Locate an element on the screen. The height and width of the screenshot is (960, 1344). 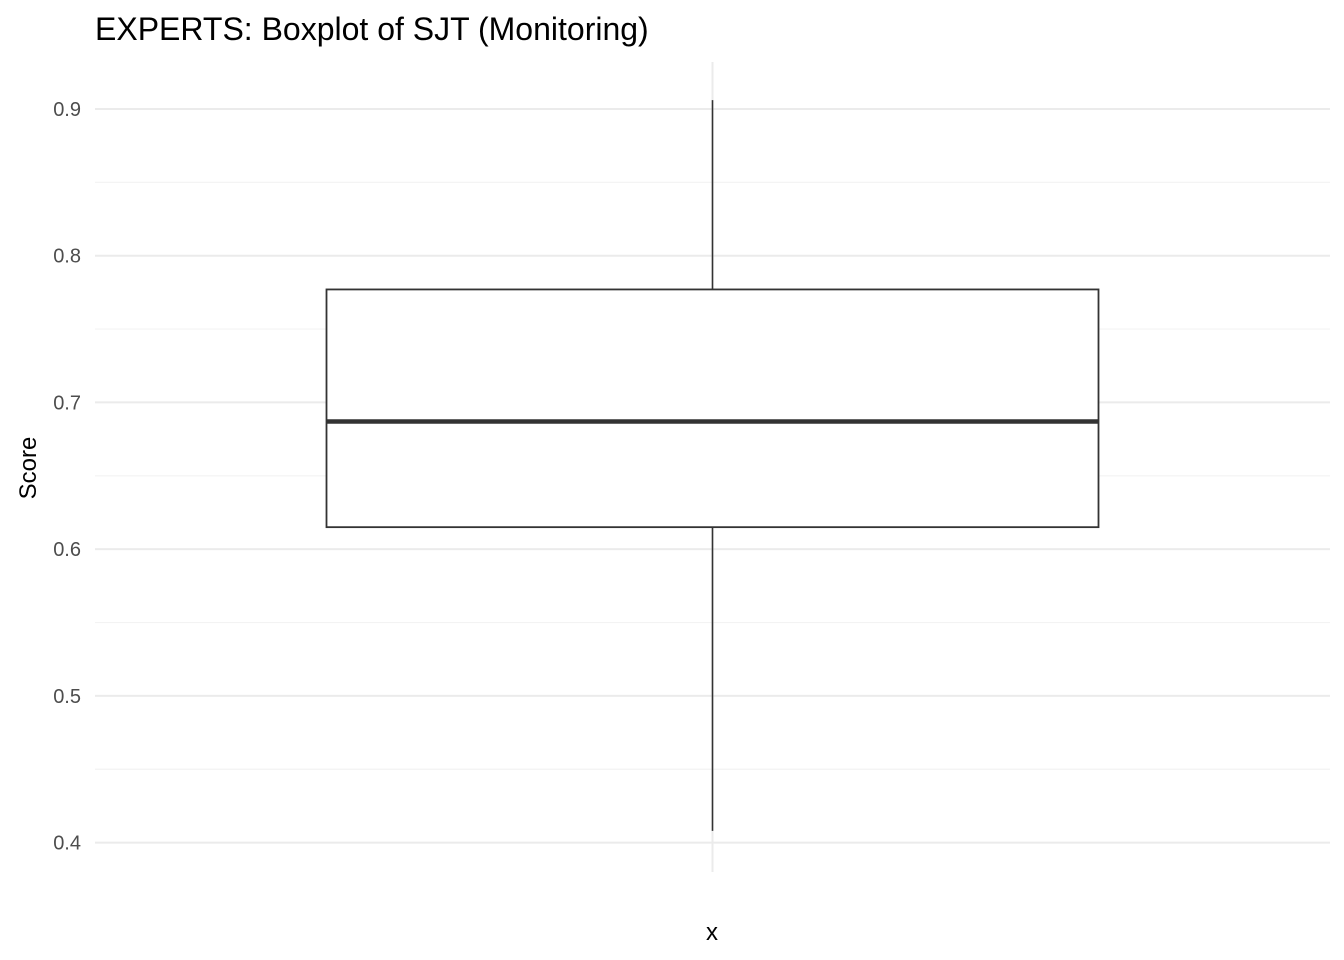
y-tick-label: 0.6 is located at coordinates (67, 550).